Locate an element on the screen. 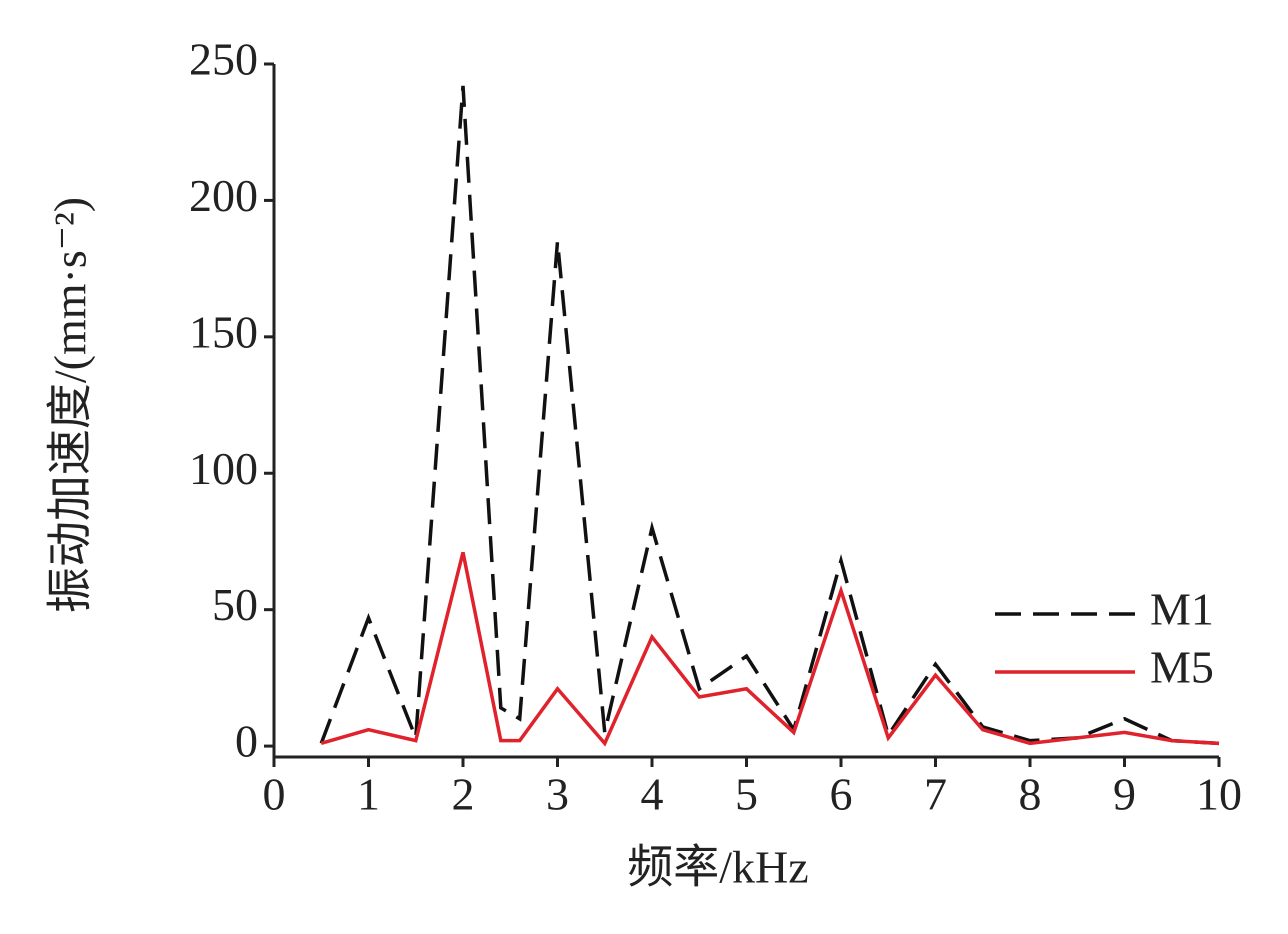 Image resolution: width=1288 pixels, height=934 pixels. y-tick-label: 150 is located at coordinates (223, 331).